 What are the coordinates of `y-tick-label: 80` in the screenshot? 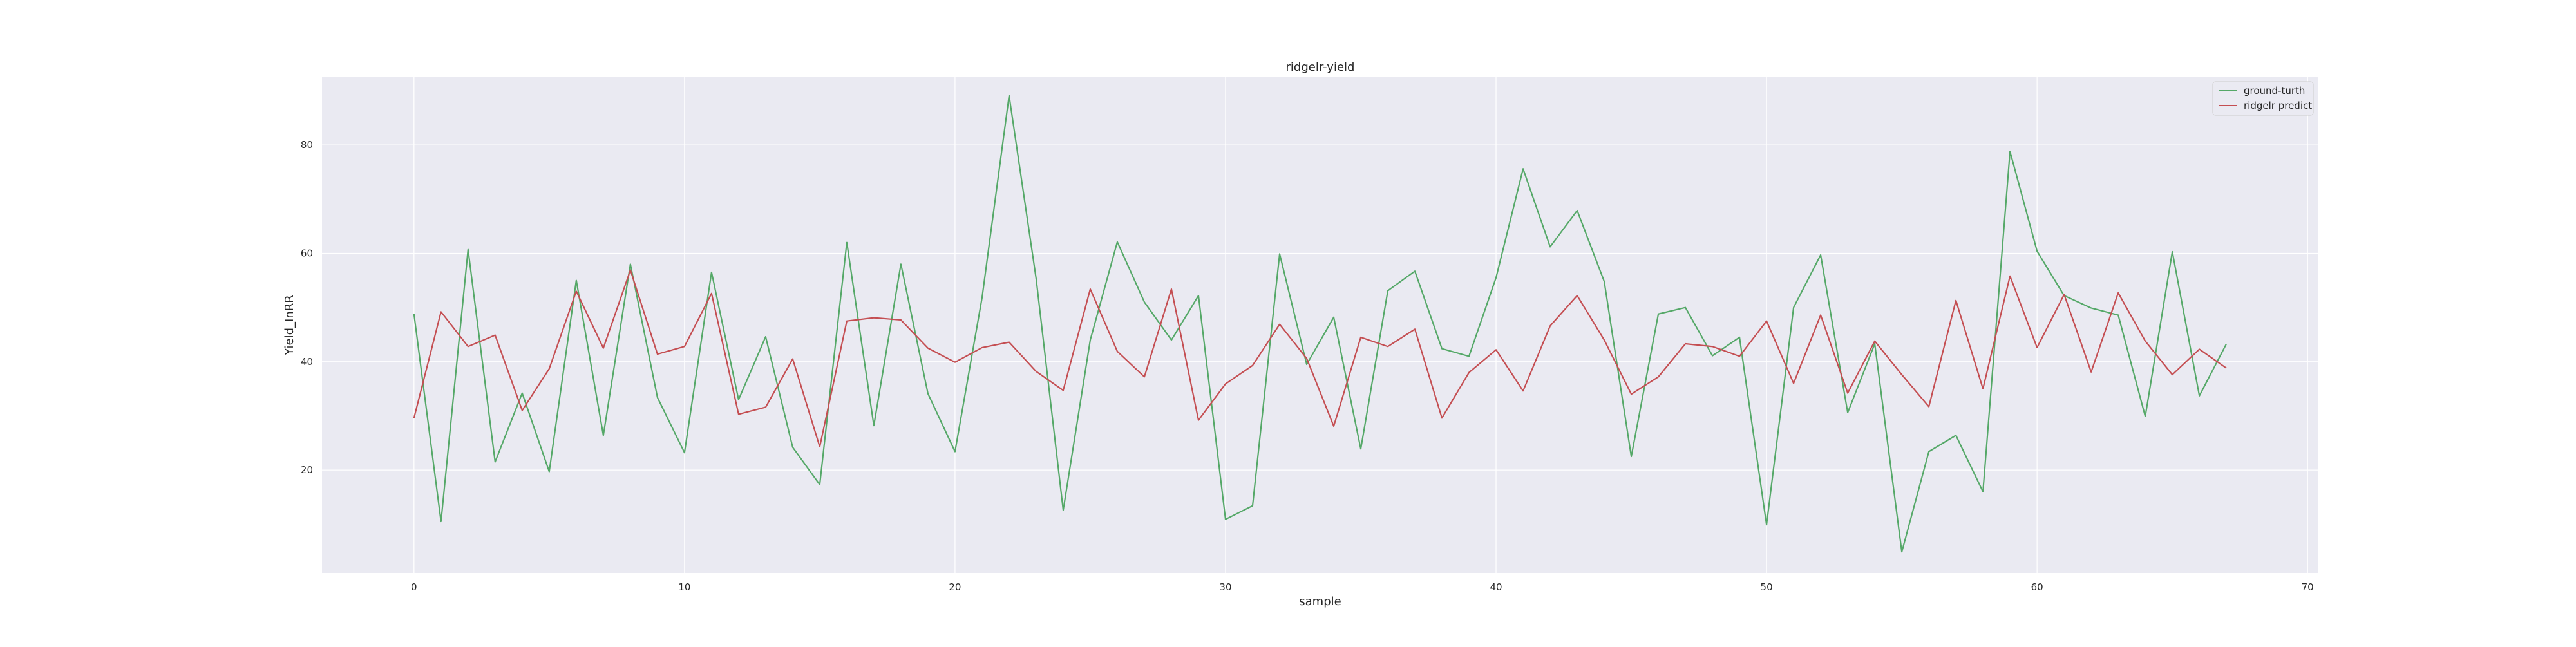 It's located at (307, 145).